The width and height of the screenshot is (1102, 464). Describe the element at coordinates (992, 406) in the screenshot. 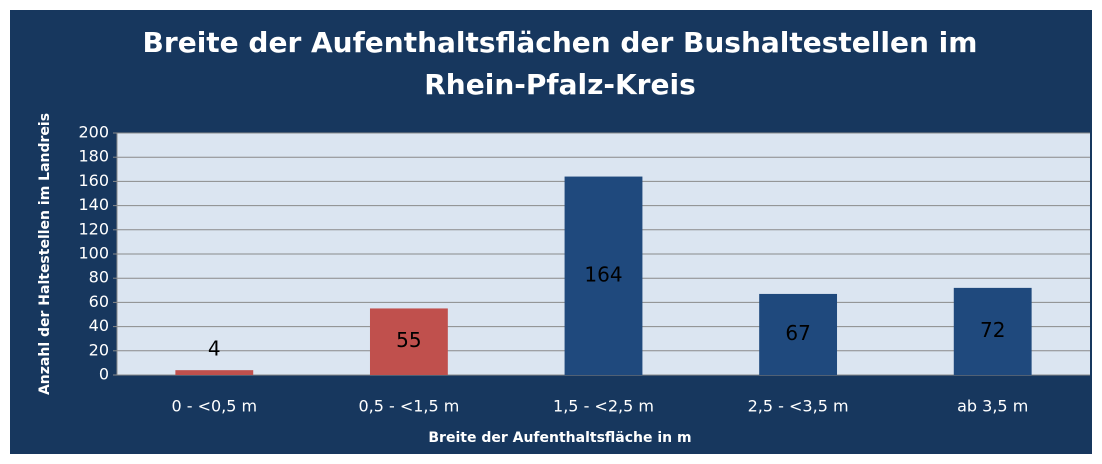

I see `x-tick-label: ab 3,5 m` at that location.